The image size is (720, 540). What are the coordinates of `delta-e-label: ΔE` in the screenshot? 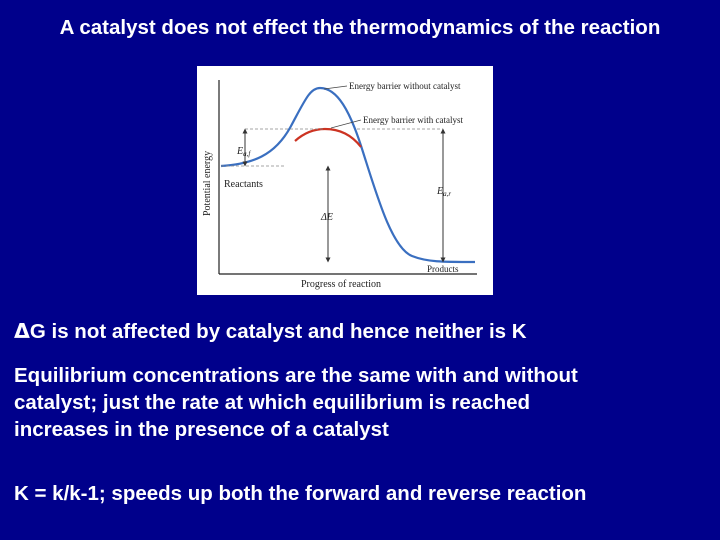 It's located at (326, 217).